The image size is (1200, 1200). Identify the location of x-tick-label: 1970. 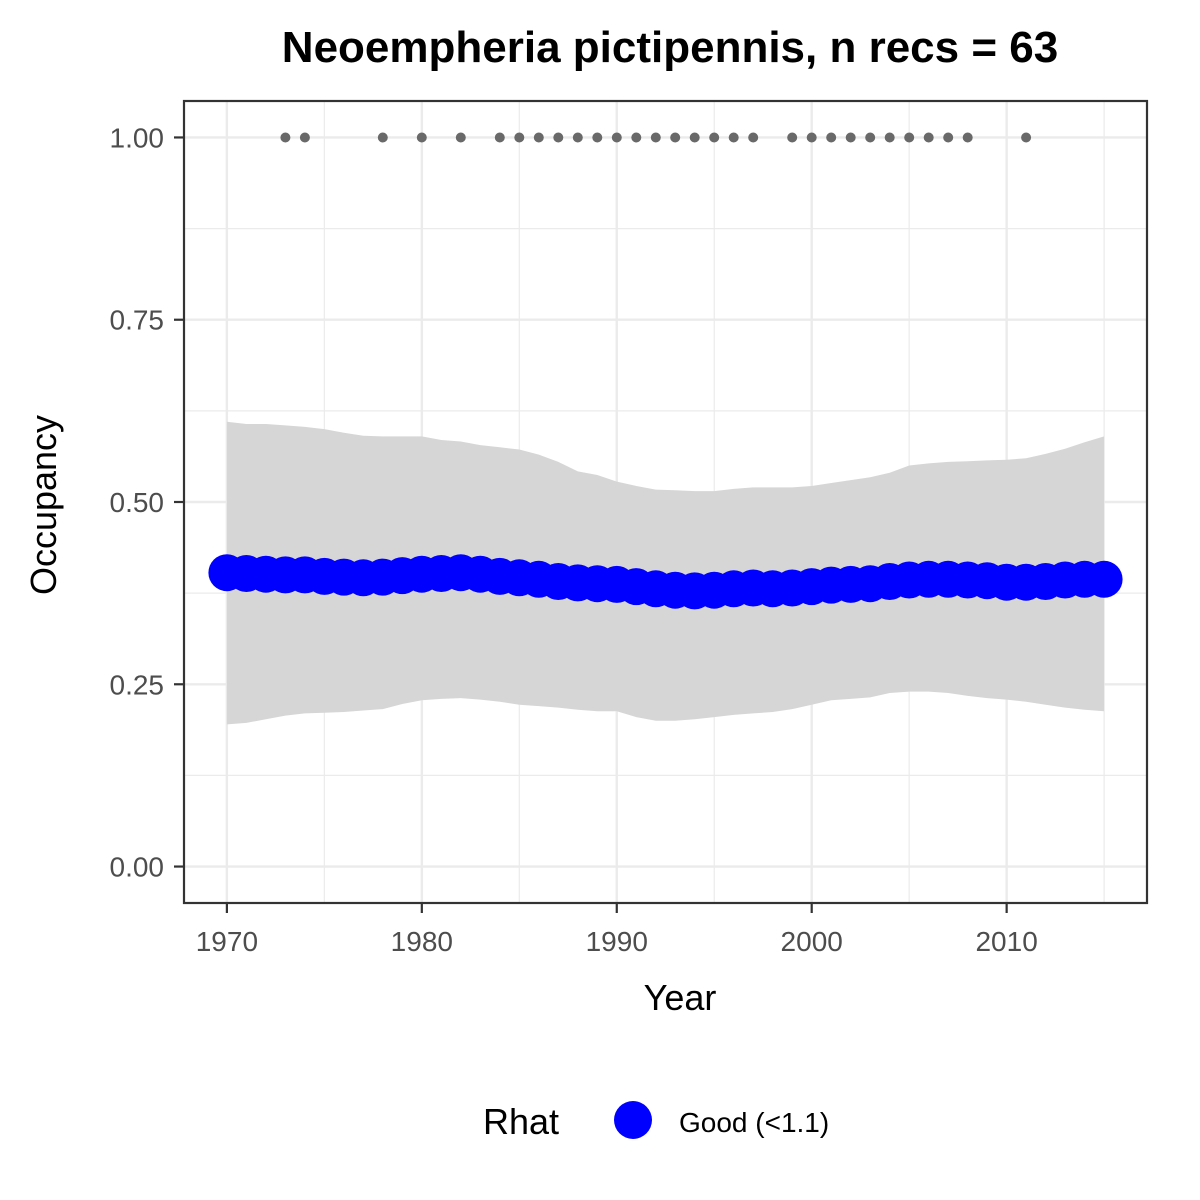
(227, 941).